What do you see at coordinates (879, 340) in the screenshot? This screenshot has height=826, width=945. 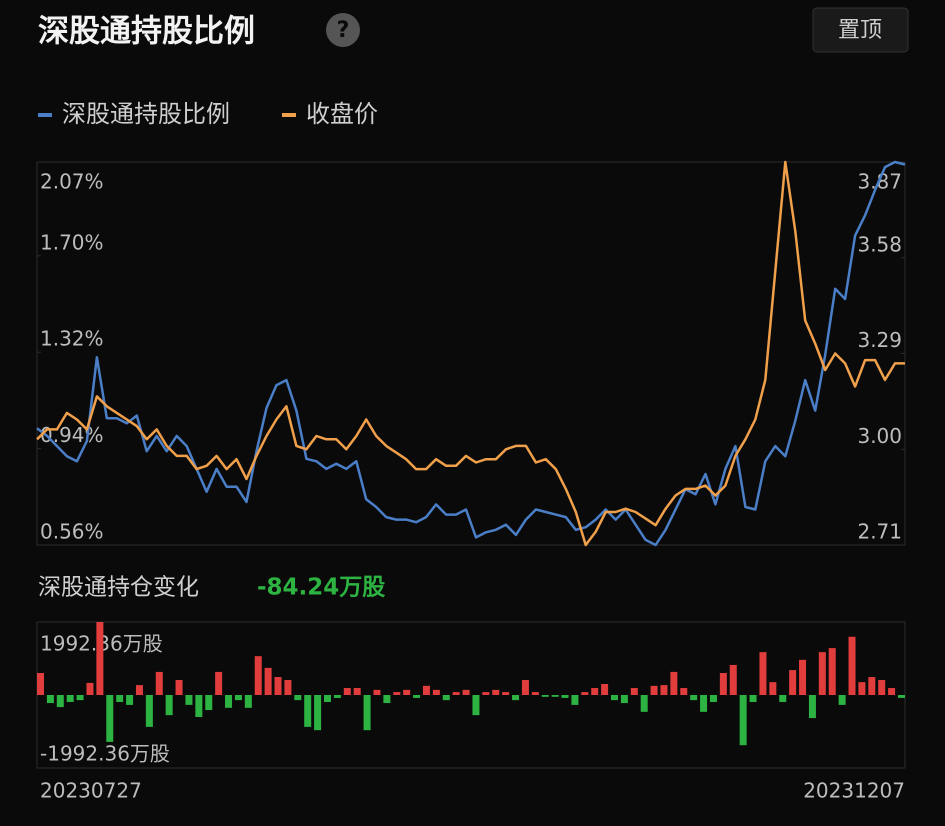 I see `y2-tick-label: 3.29` at bounding box center [879, 340].